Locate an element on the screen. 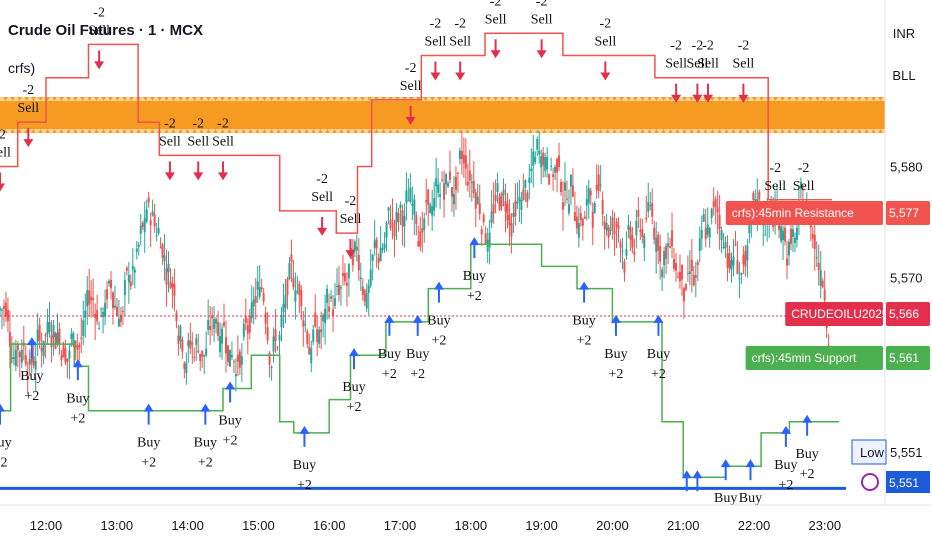  price-axis-bg is located at coordinates (908, 252).